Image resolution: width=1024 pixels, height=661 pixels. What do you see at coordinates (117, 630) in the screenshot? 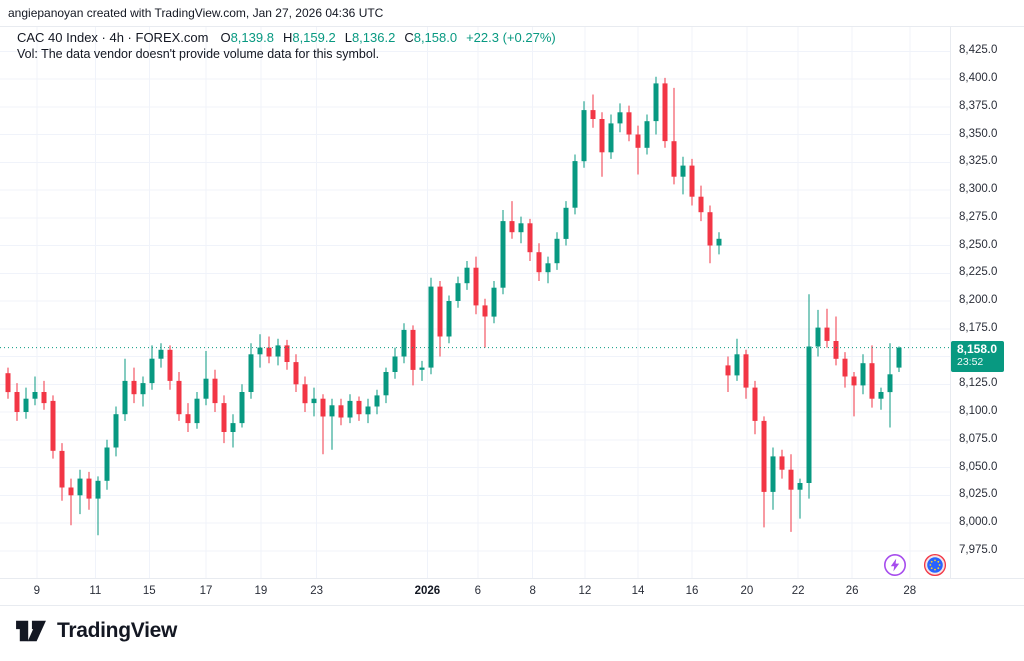
I see `tradingview-logo-text: TradingView` at bounding box center [117, 630].